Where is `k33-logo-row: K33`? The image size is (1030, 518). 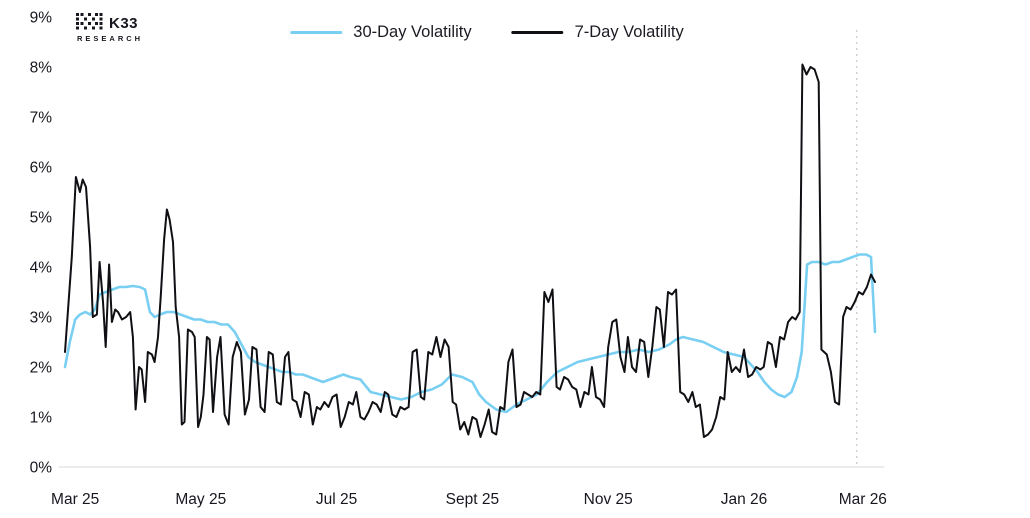
k33-logo-row: K33 is located at coordinates (109, 23).